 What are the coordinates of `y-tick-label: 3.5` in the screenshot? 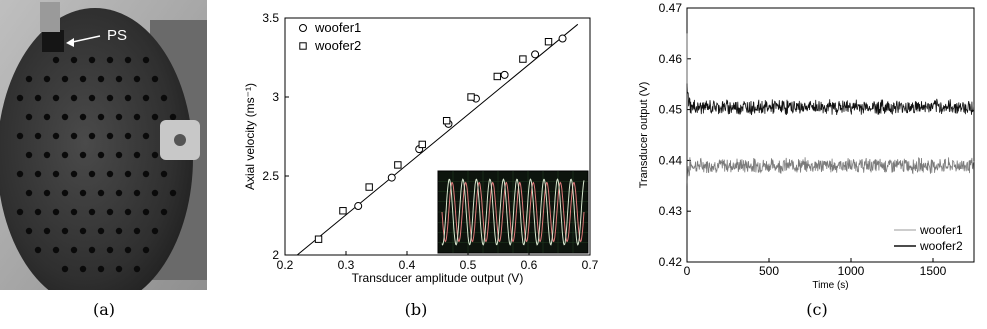 It's located at (270, 18).